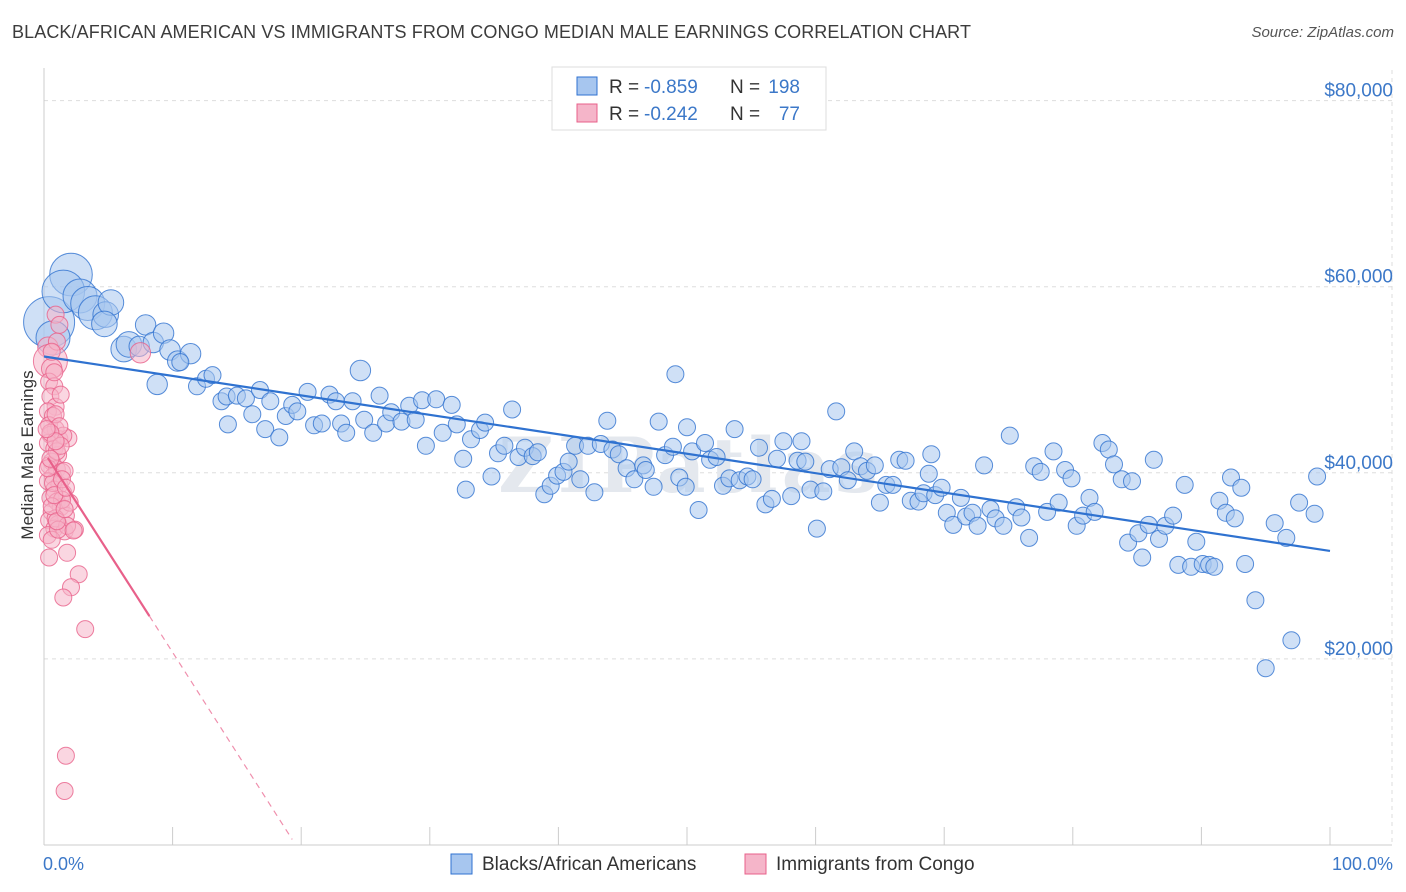 The height and width of the screenshot is (892, 1406). I want to click on series-congo-points, so click(92, 552).